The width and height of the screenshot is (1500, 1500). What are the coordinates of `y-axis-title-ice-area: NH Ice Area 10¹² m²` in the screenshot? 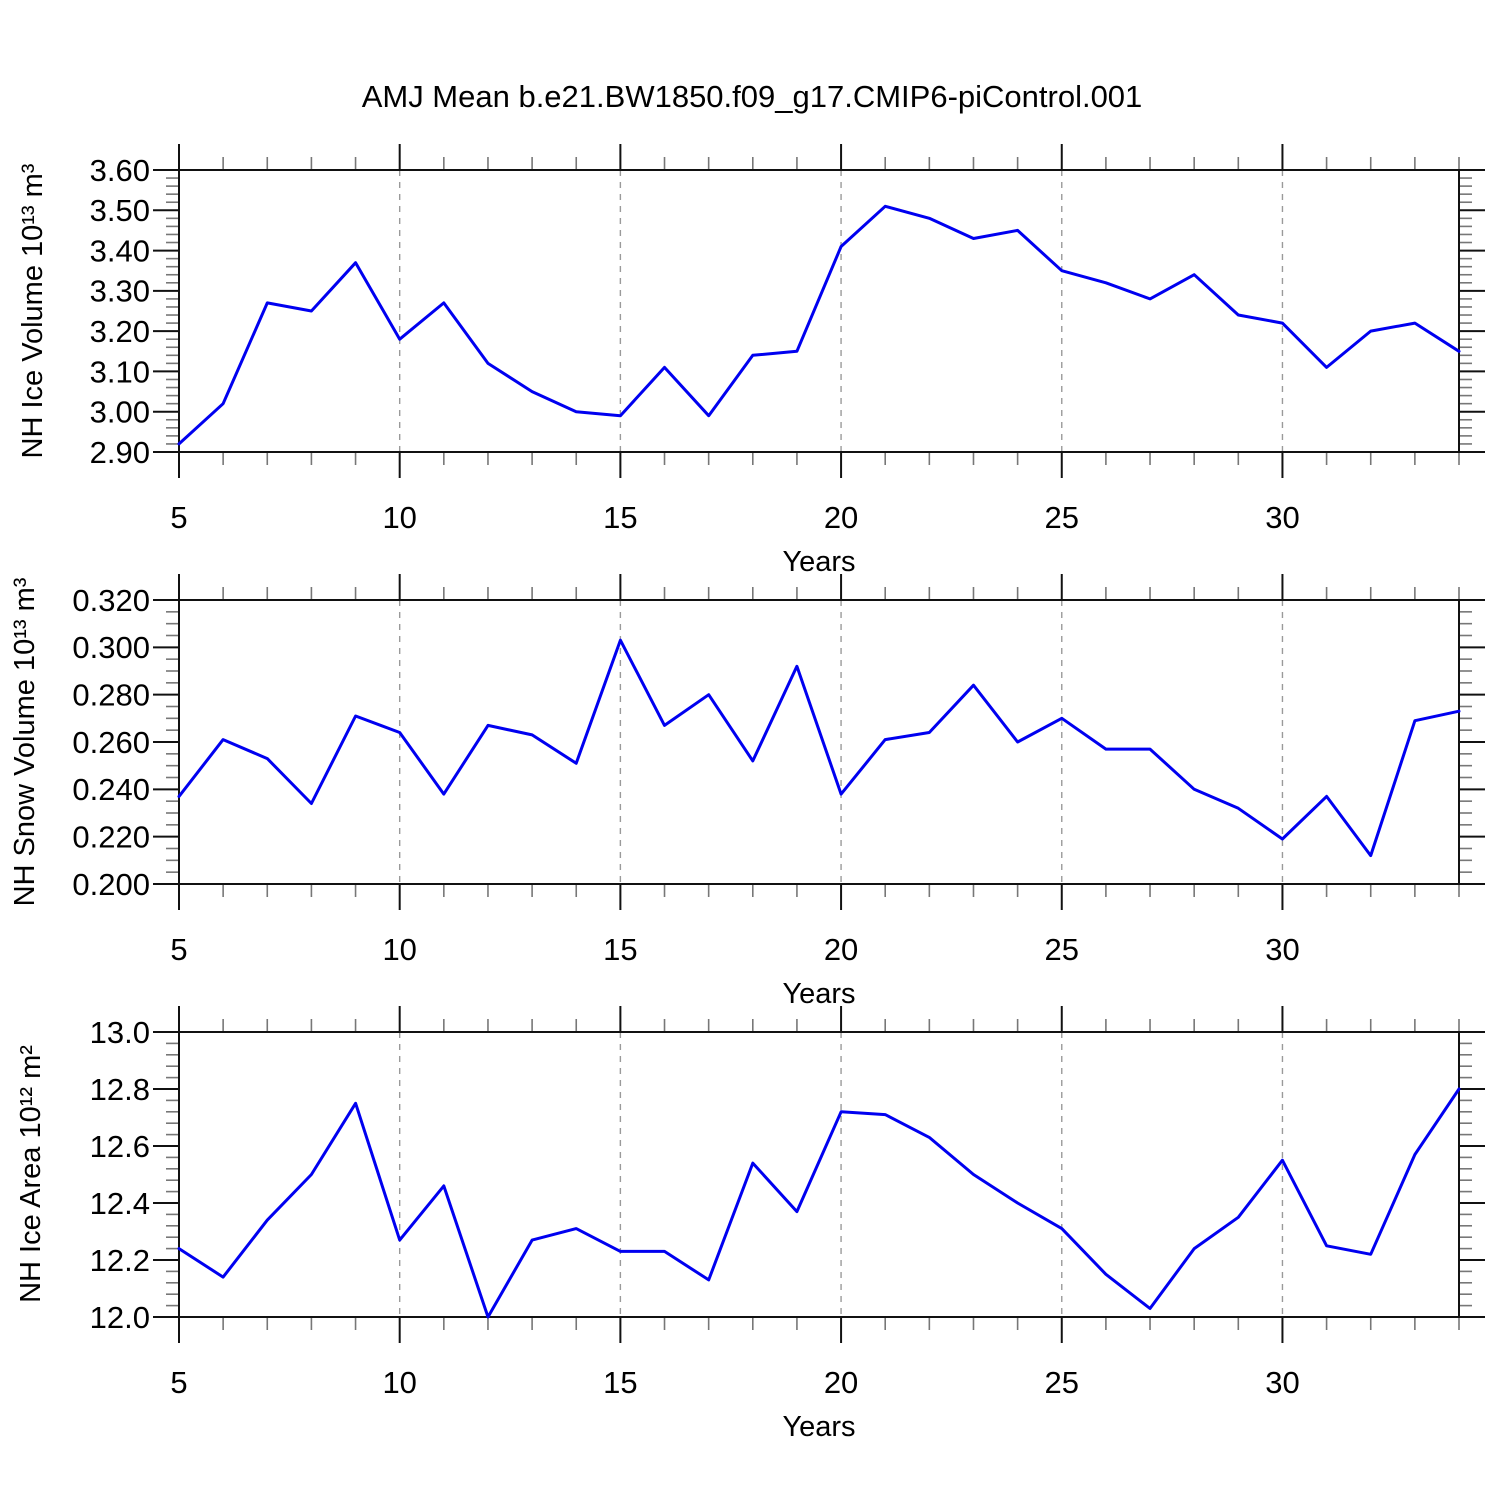 It's located at (31, 1174).